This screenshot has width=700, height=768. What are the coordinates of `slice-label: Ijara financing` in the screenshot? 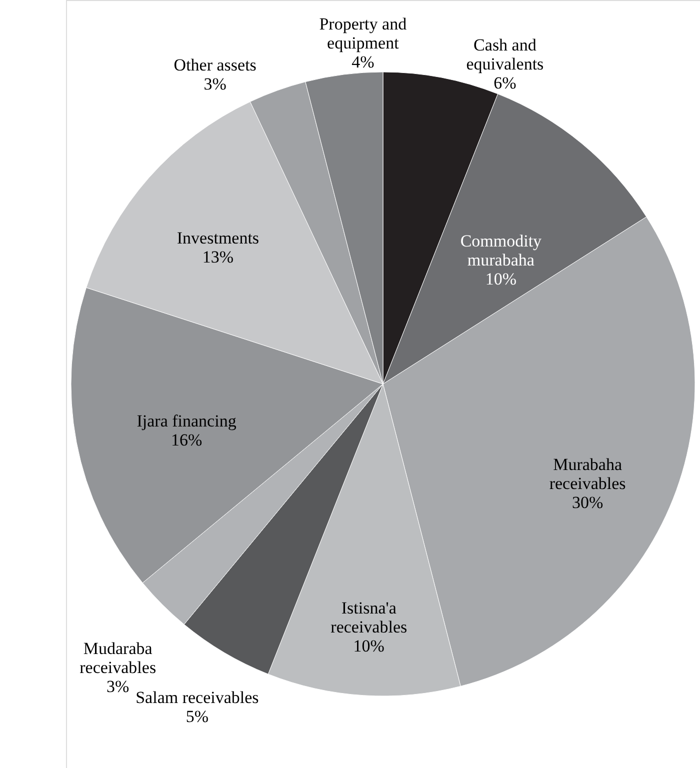 It's located at (186, 420).